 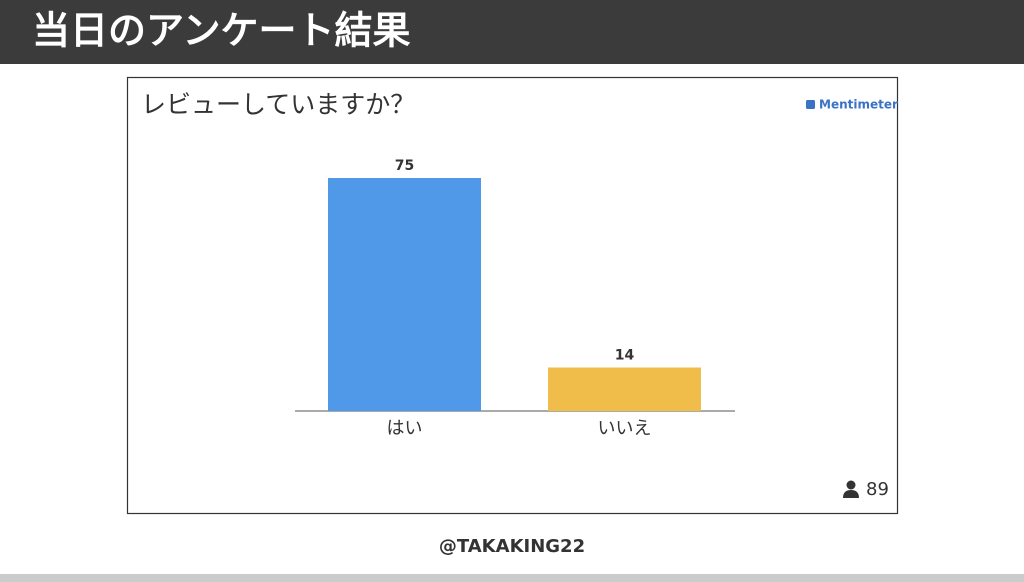 What do you see at coordinates (625, 356) in the screenshot?
I see `value-label: 14` at bounding box center [625, 356].